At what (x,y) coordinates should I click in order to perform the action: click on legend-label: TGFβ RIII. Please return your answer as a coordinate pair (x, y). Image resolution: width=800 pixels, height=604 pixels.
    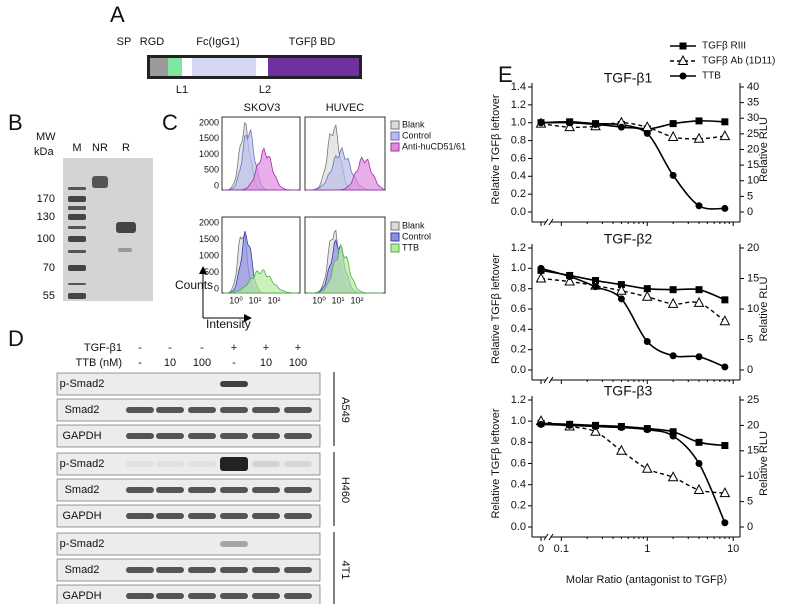
    Looking at the image, I should click on (724, 46).